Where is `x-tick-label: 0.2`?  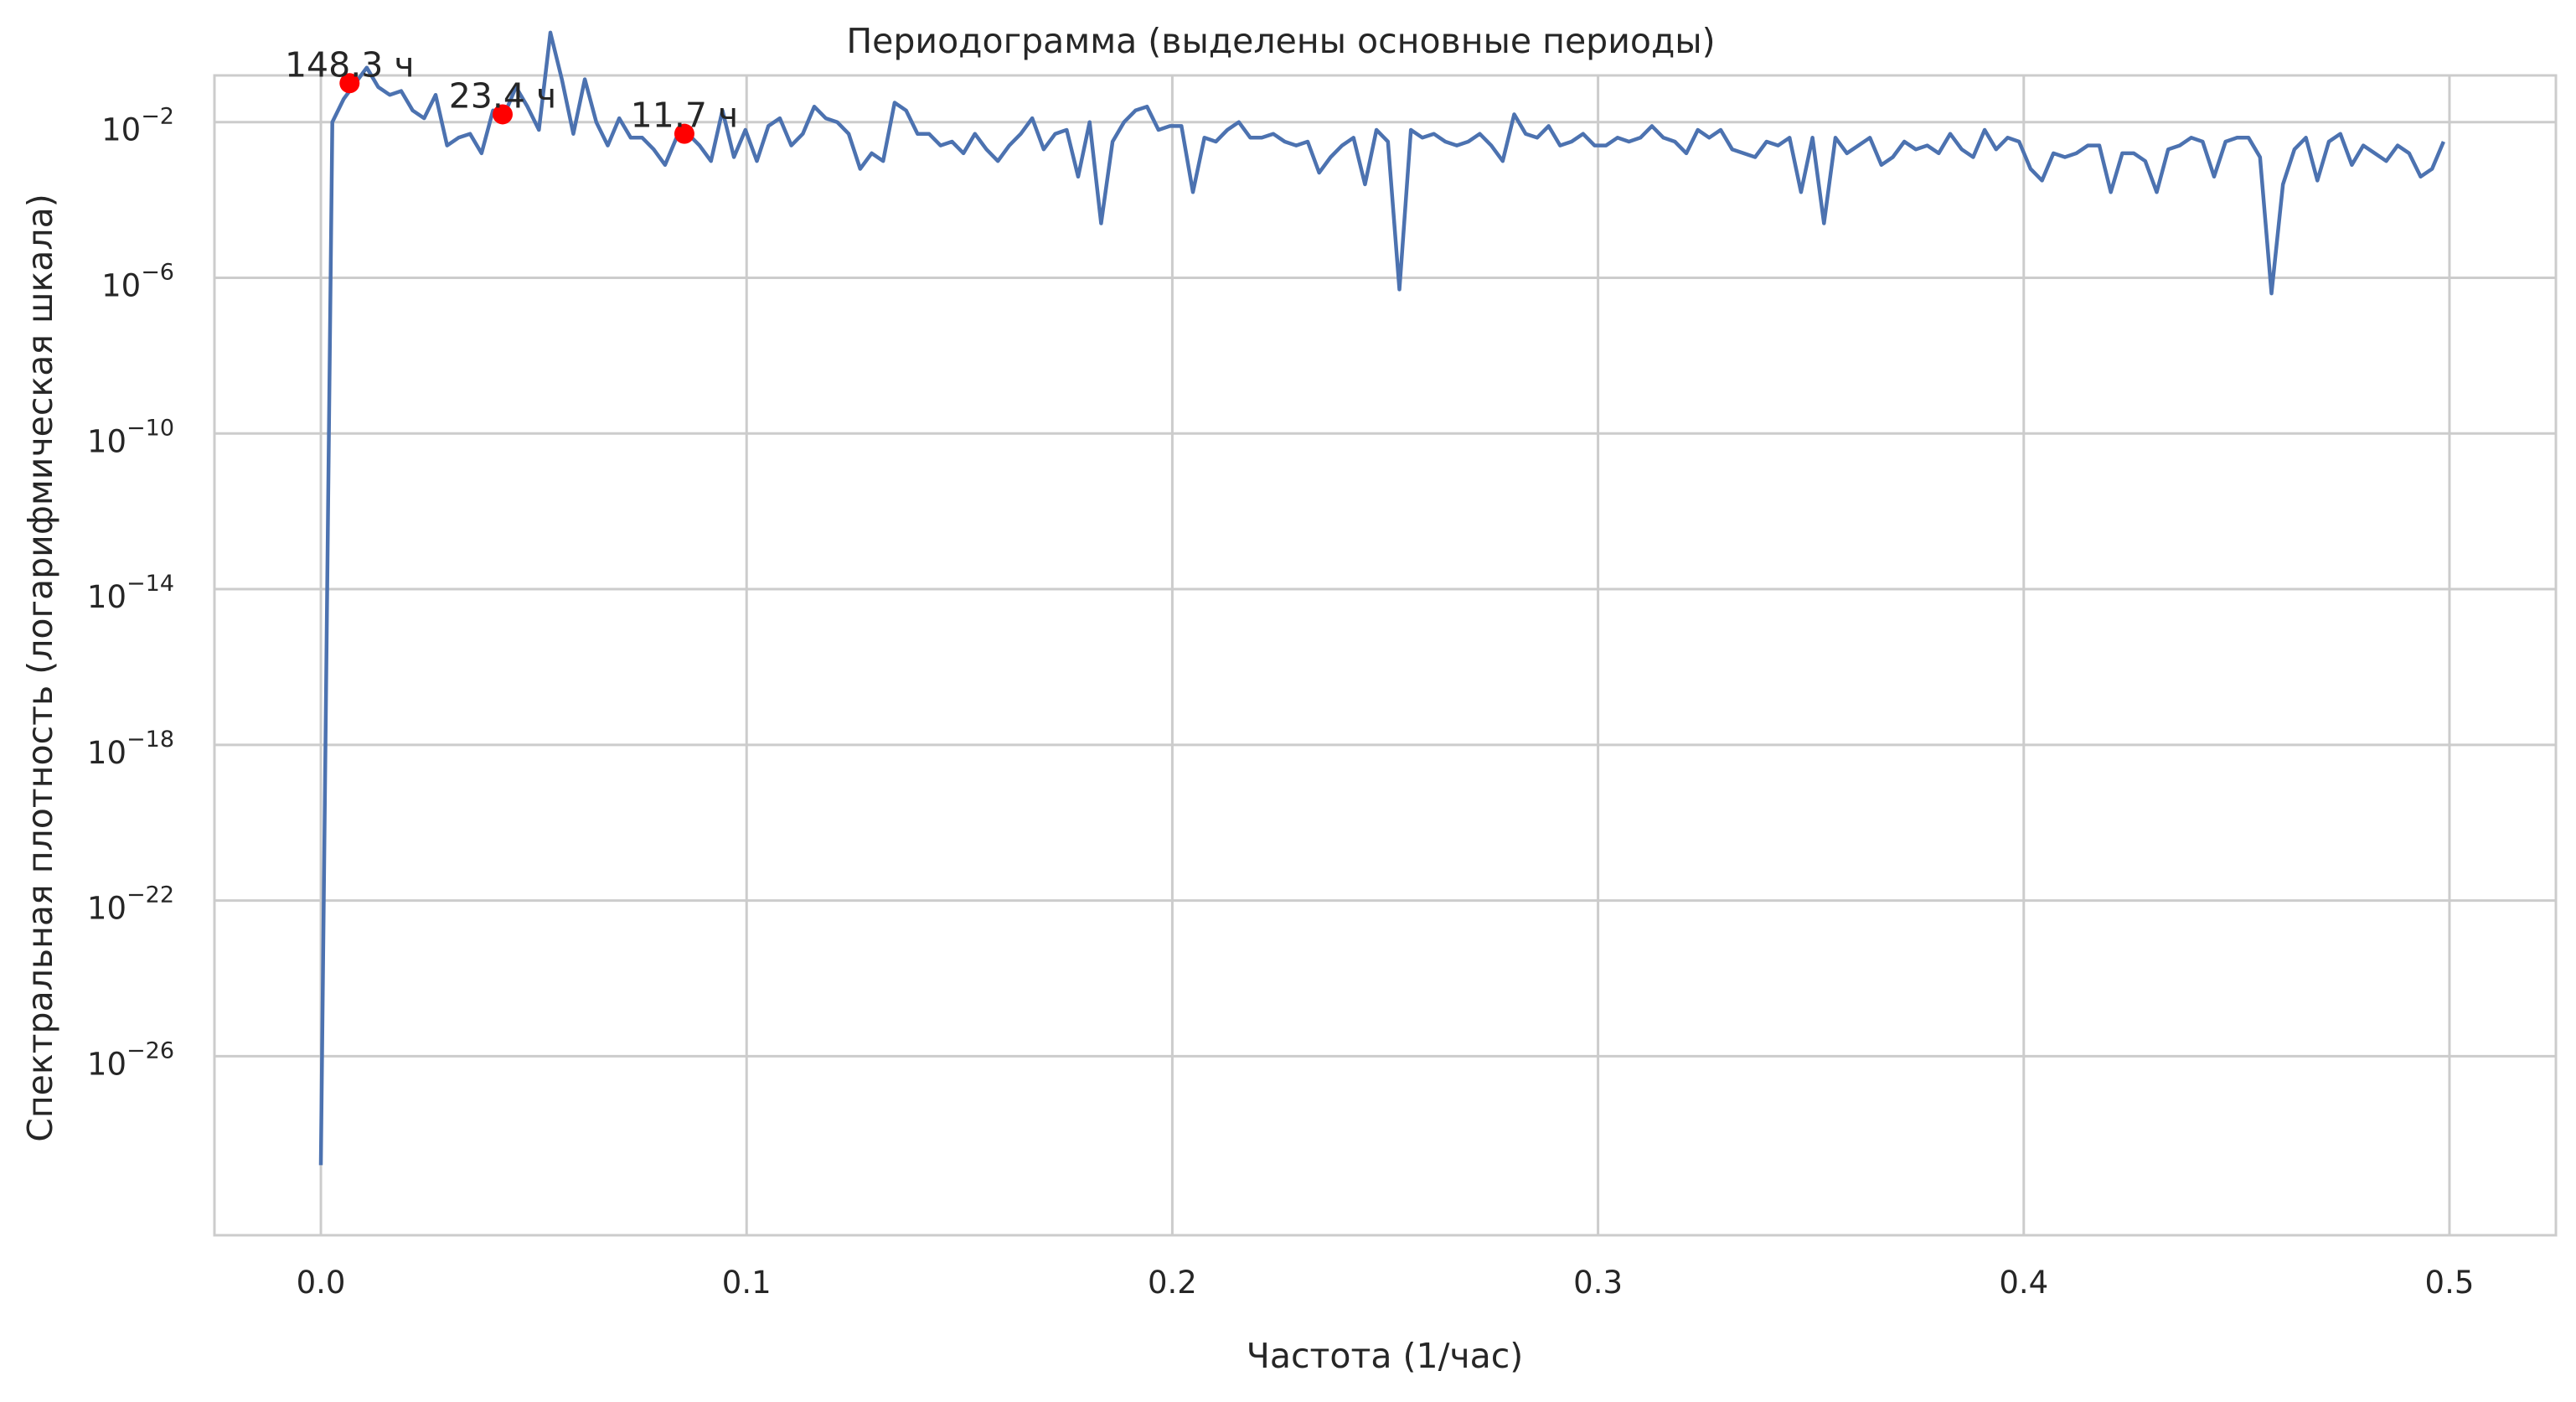
x-tick-label: 0.2 is located at coordinates (1172, 1283).